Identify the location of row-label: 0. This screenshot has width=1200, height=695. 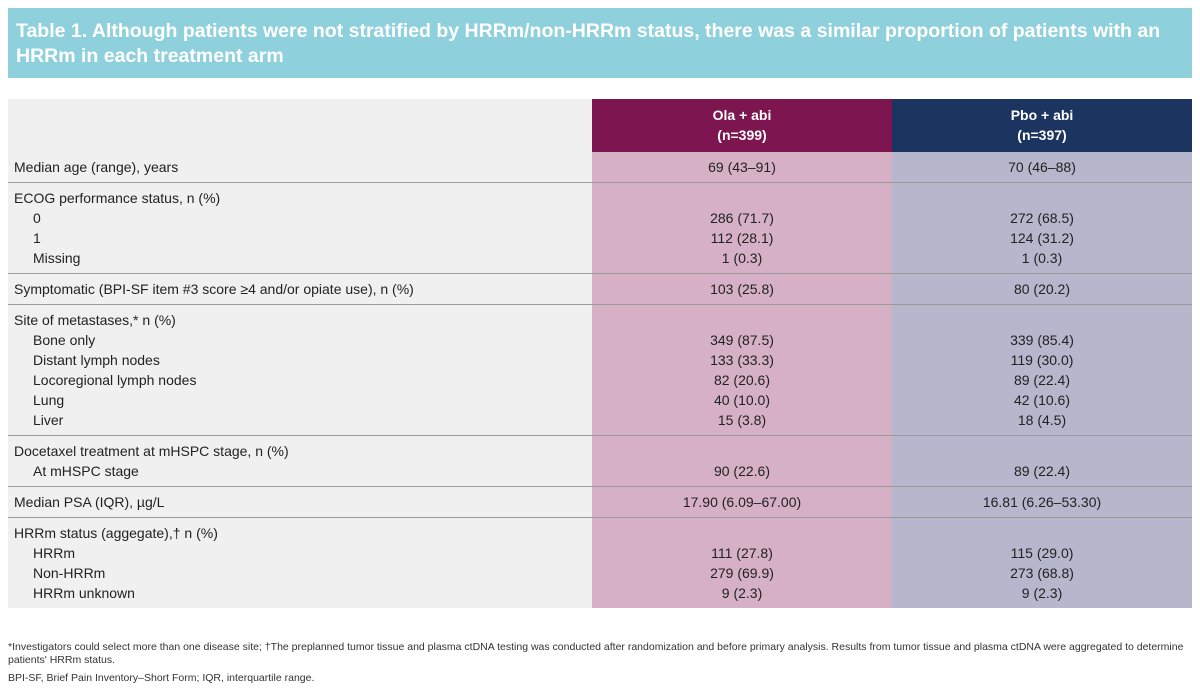
(37, 218).